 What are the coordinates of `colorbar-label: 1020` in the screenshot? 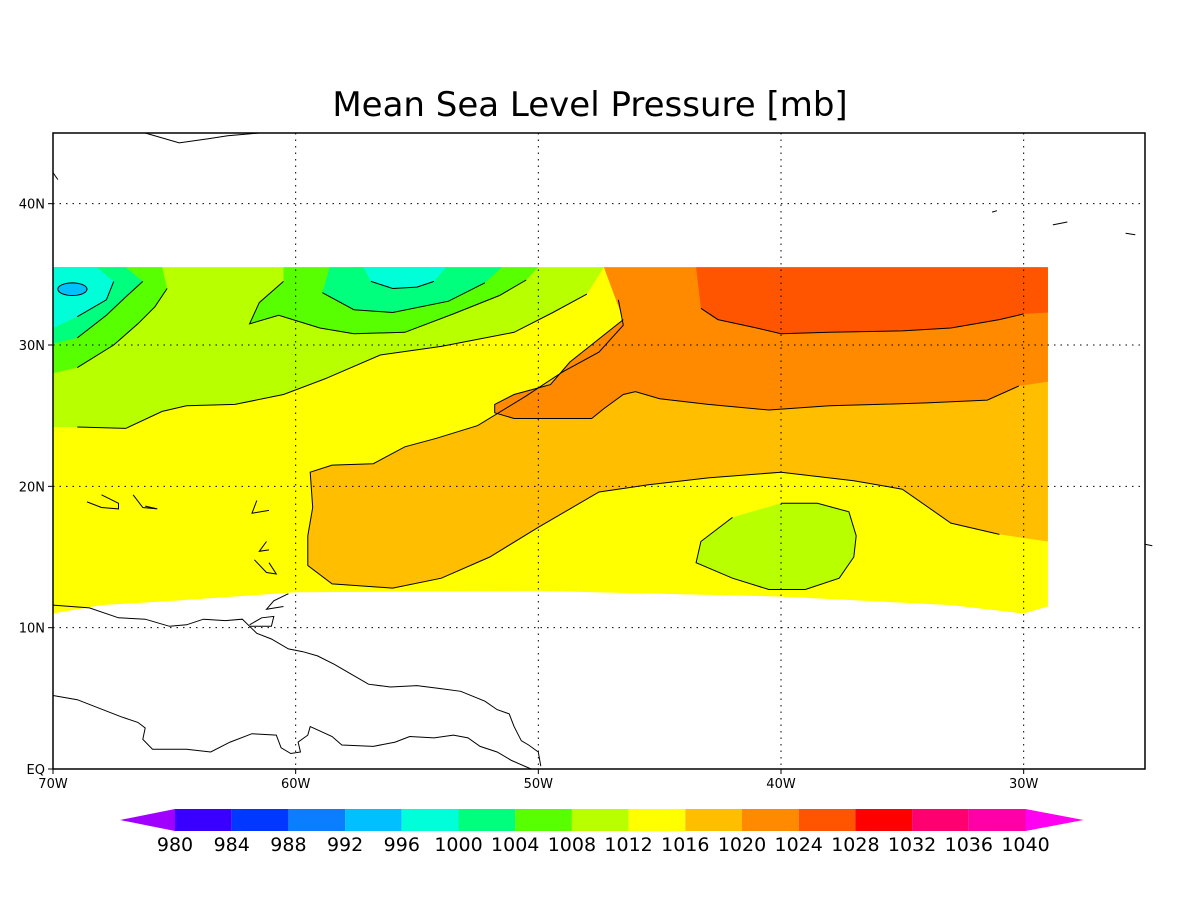 It's located at (742, 845).